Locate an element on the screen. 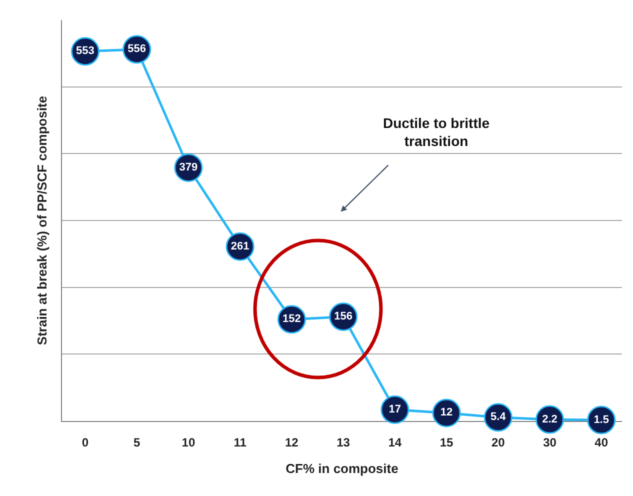 The height and width of the screenshot is (496, 633). data-label: 17 is located at coordinates (395, 409).